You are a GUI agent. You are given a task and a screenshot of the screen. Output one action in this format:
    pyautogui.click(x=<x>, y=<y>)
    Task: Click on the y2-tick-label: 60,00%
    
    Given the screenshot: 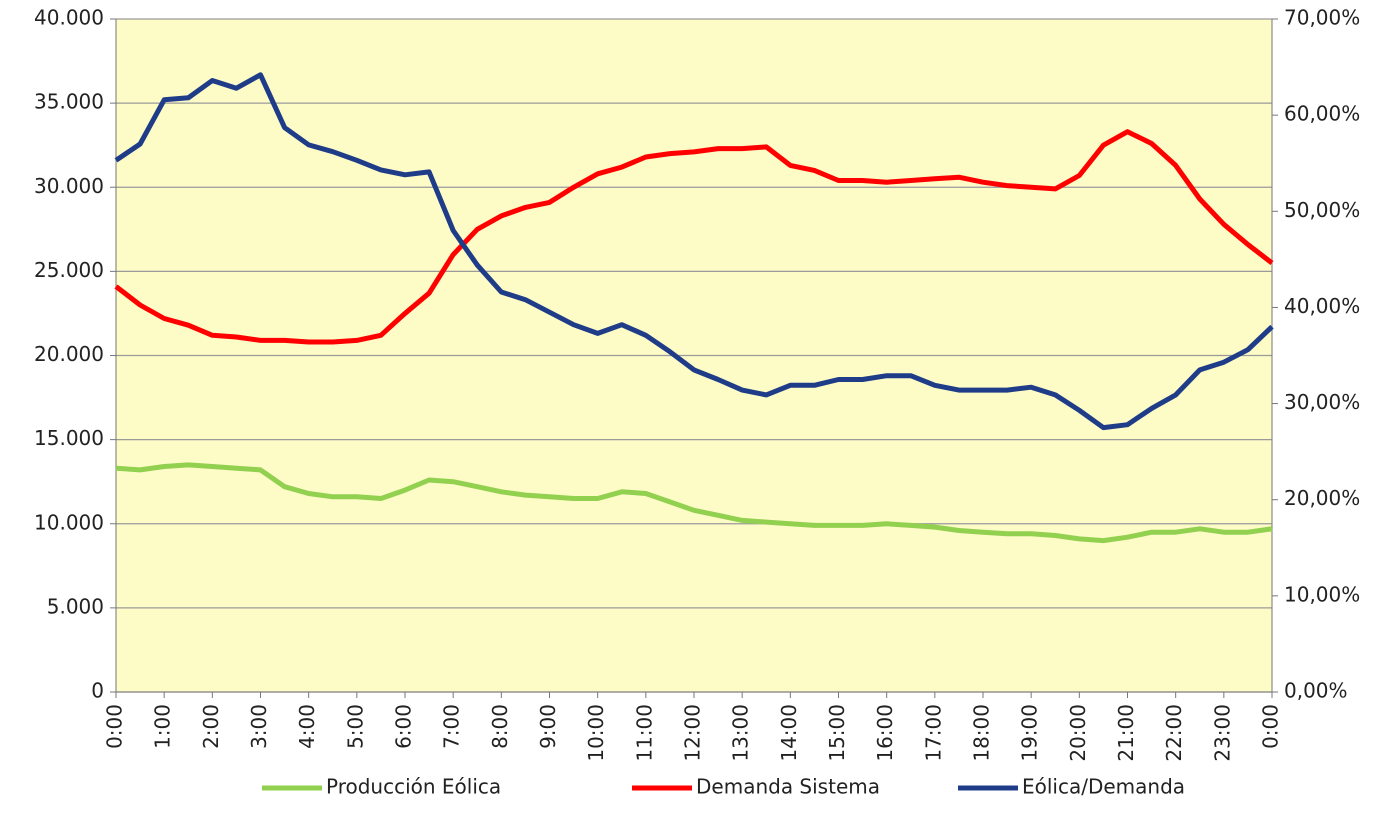 What is the action you would take?
    pyautogui.click(x=1322, y=114)
    